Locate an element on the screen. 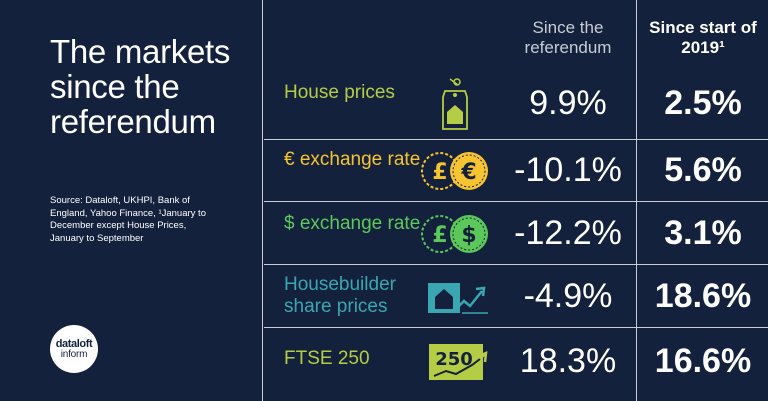 The width and height of the screenshot is (768, 401). value-since-2019: 3.1% is located at coordinates (703, 233).